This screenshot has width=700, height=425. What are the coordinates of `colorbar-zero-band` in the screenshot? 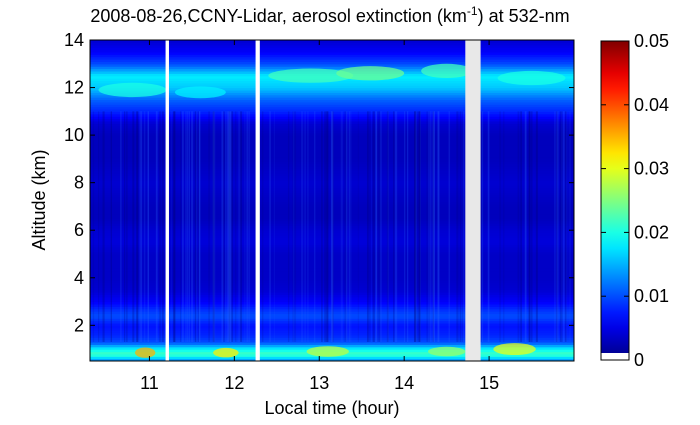 It's located at (615, 356).